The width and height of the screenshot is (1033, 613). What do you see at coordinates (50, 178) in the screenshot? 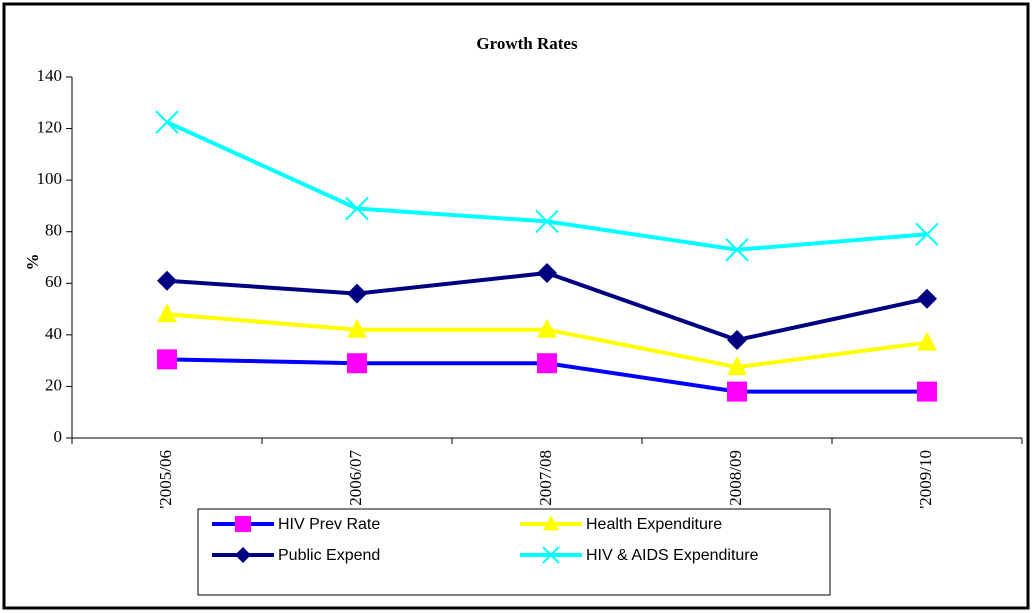
I see `y-tick-label: 100` at bounding box center [50, 178].